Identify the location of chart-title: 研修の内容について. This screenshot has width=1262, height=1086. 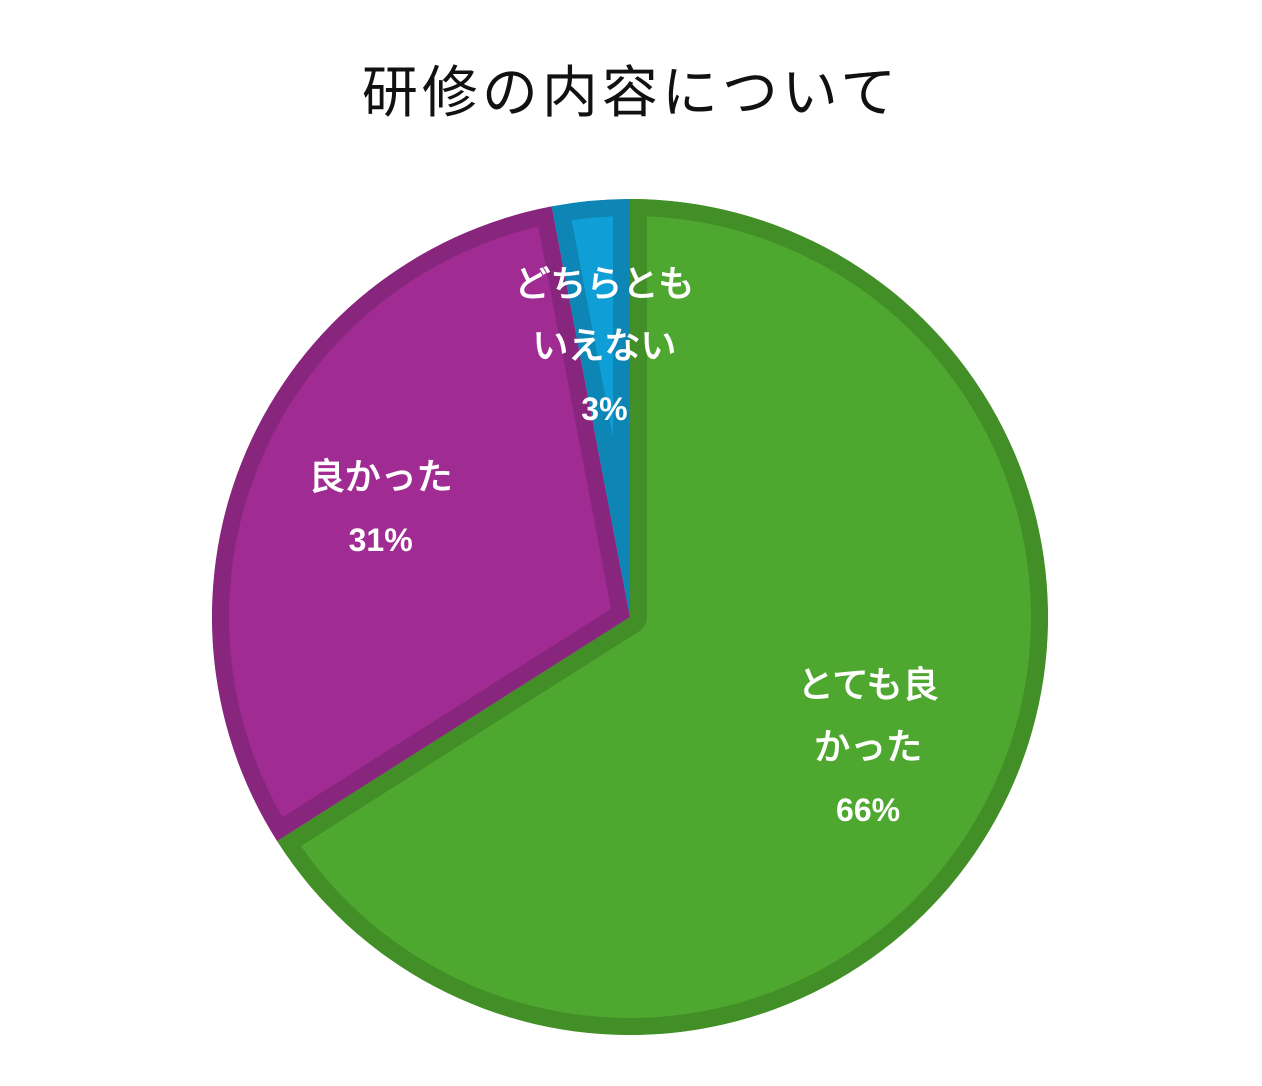
(631, 93).